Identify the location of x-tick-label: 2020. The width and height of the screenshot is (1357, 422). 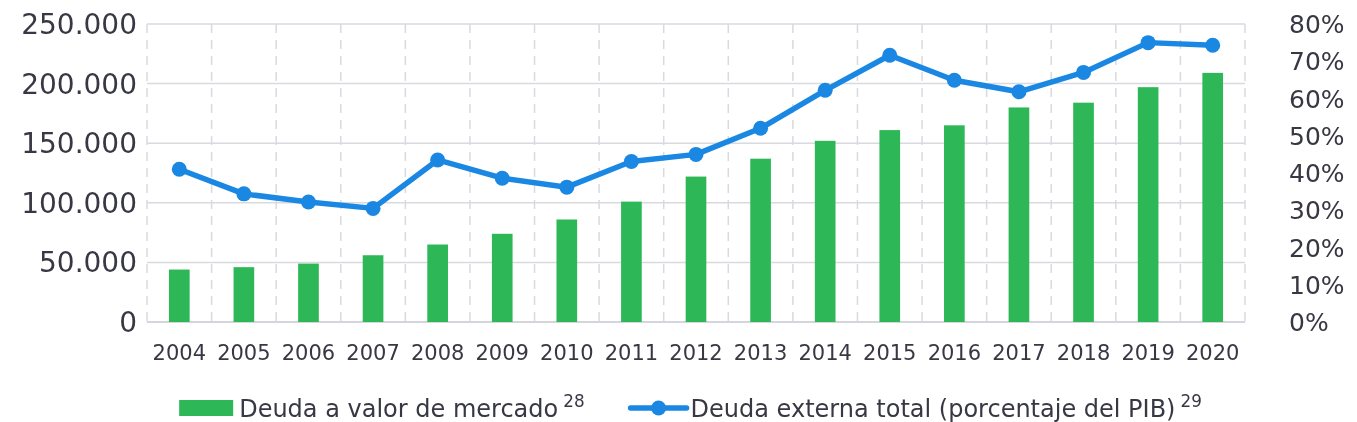
(1212, 353).